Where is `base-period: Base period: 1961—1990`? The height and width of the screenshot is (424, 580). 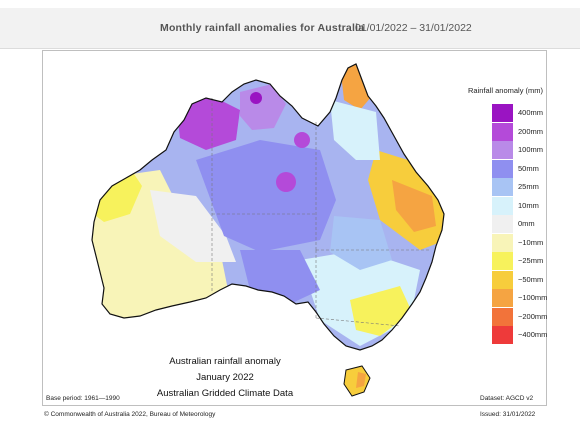 base-period: Base period: 1961—1990 is located at coordinates (83, 398).